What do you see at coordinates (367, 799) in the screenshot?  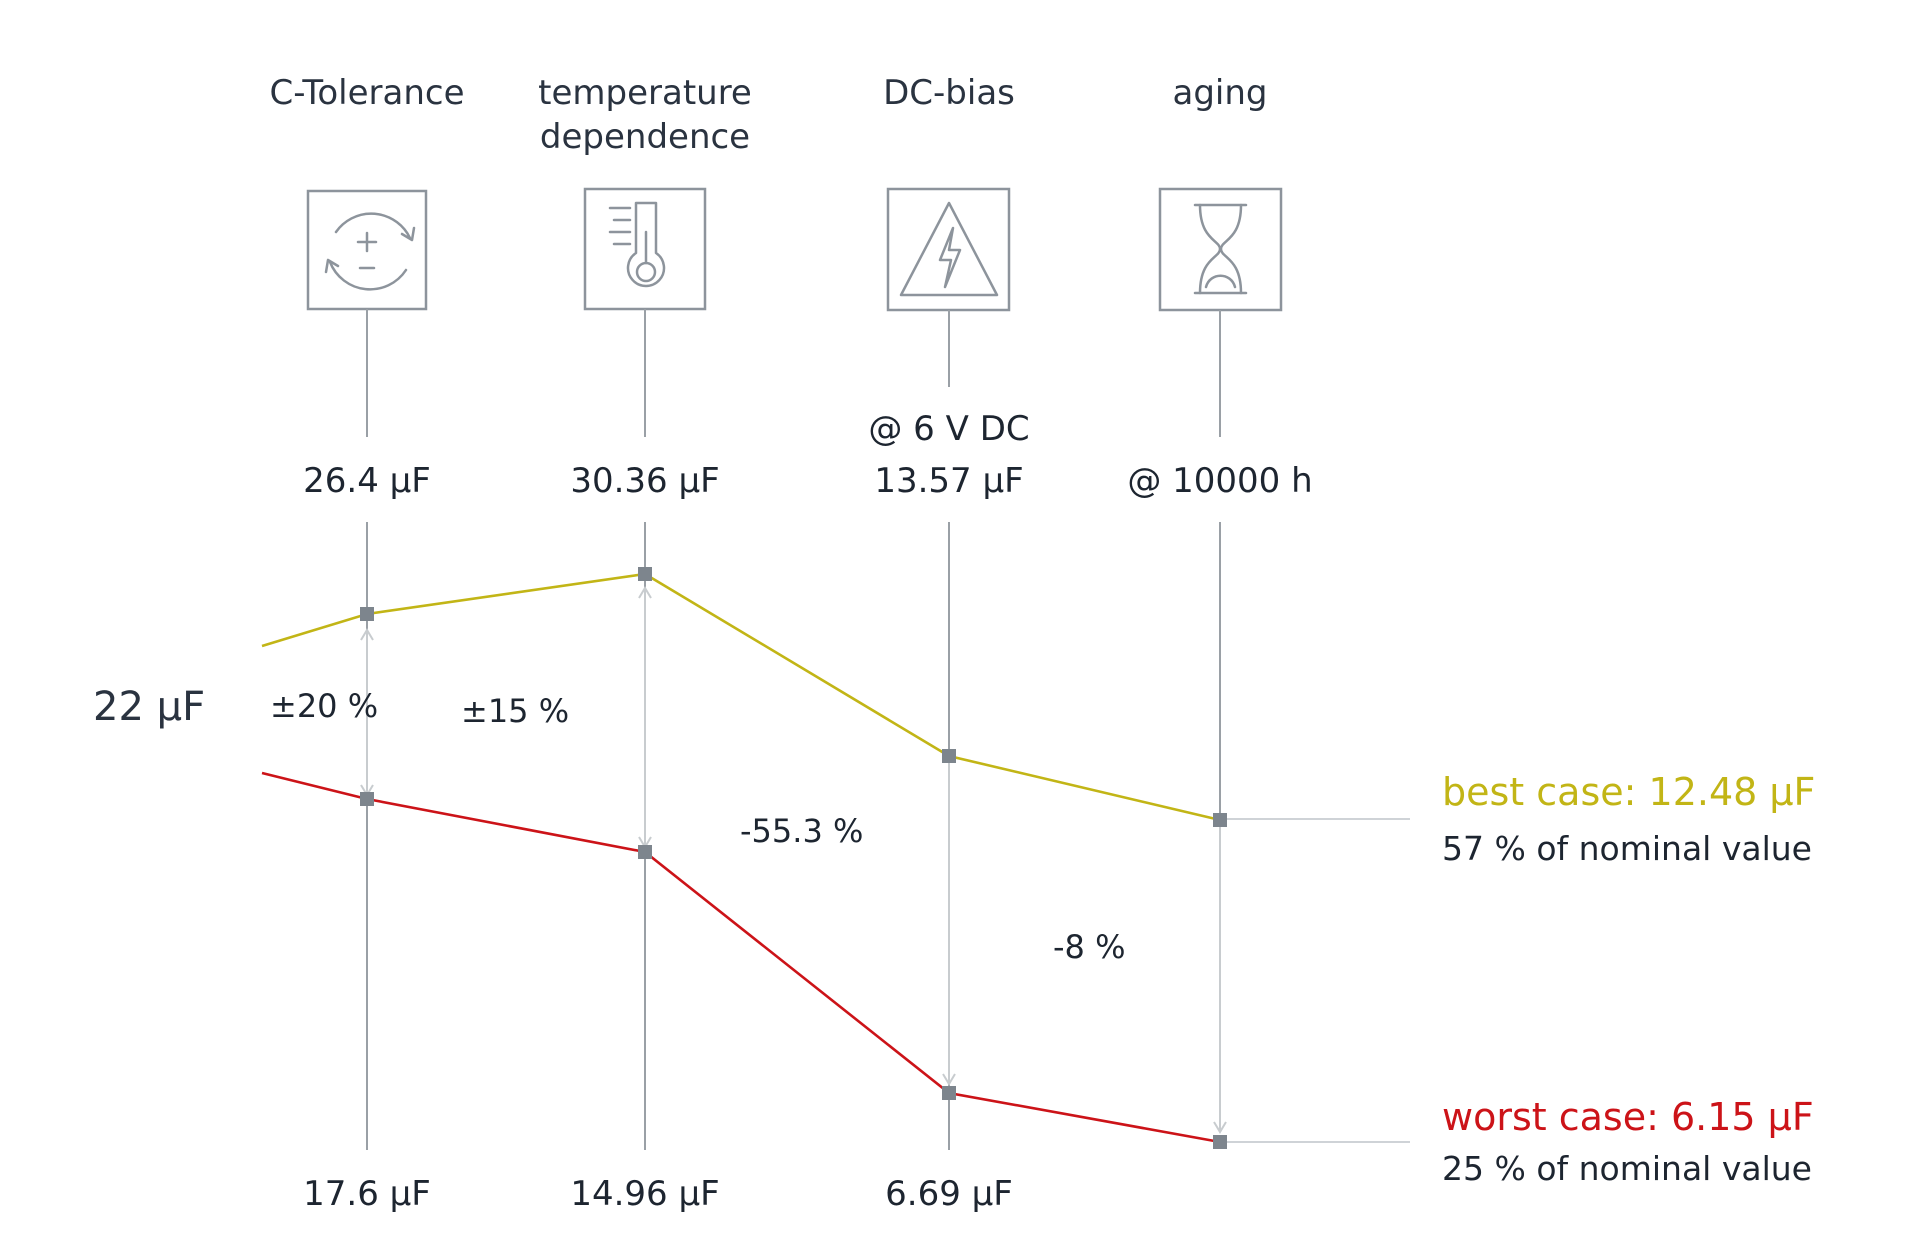 I see `worst-point-tolerance` at bounding box center [367, 799].